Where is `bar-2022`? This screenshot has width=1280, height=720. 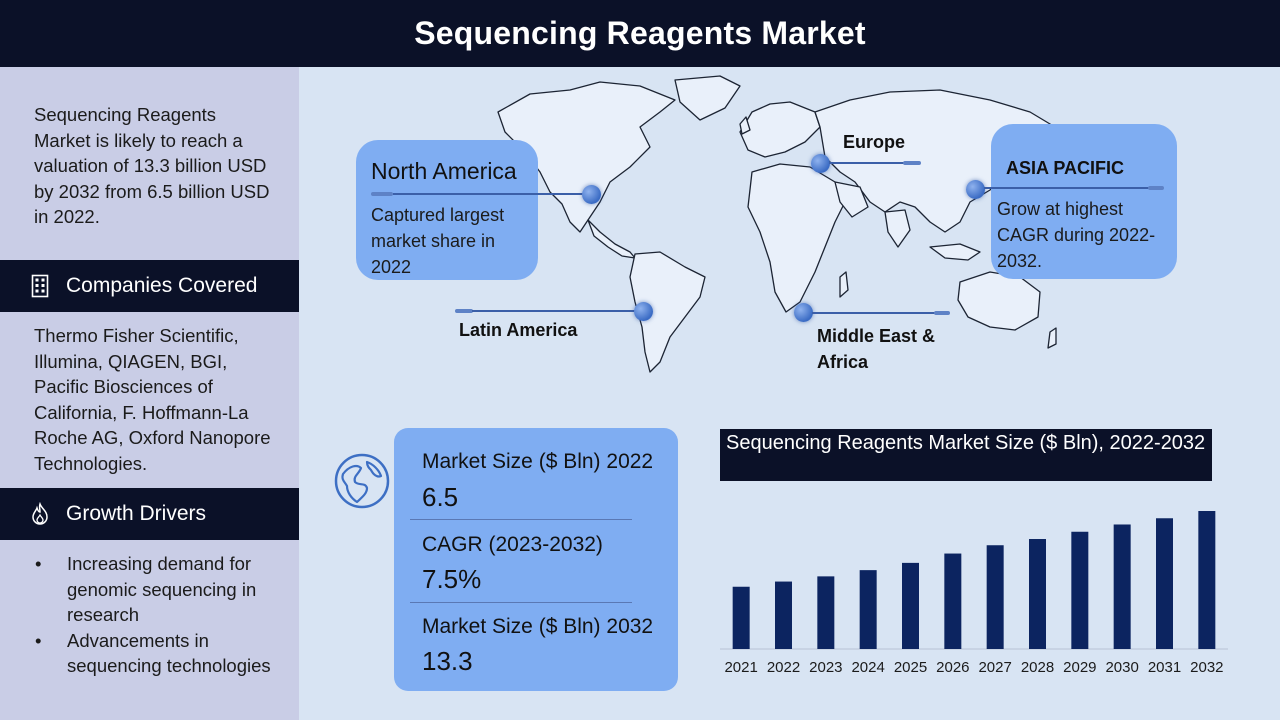
bar-2022 is located at coordinates (783, 615).